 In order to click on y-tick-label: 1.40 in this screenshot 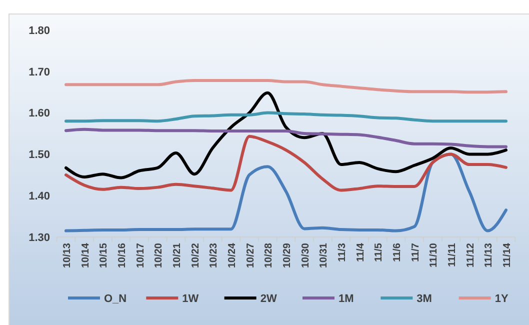, I will do `click(39, 196)`.